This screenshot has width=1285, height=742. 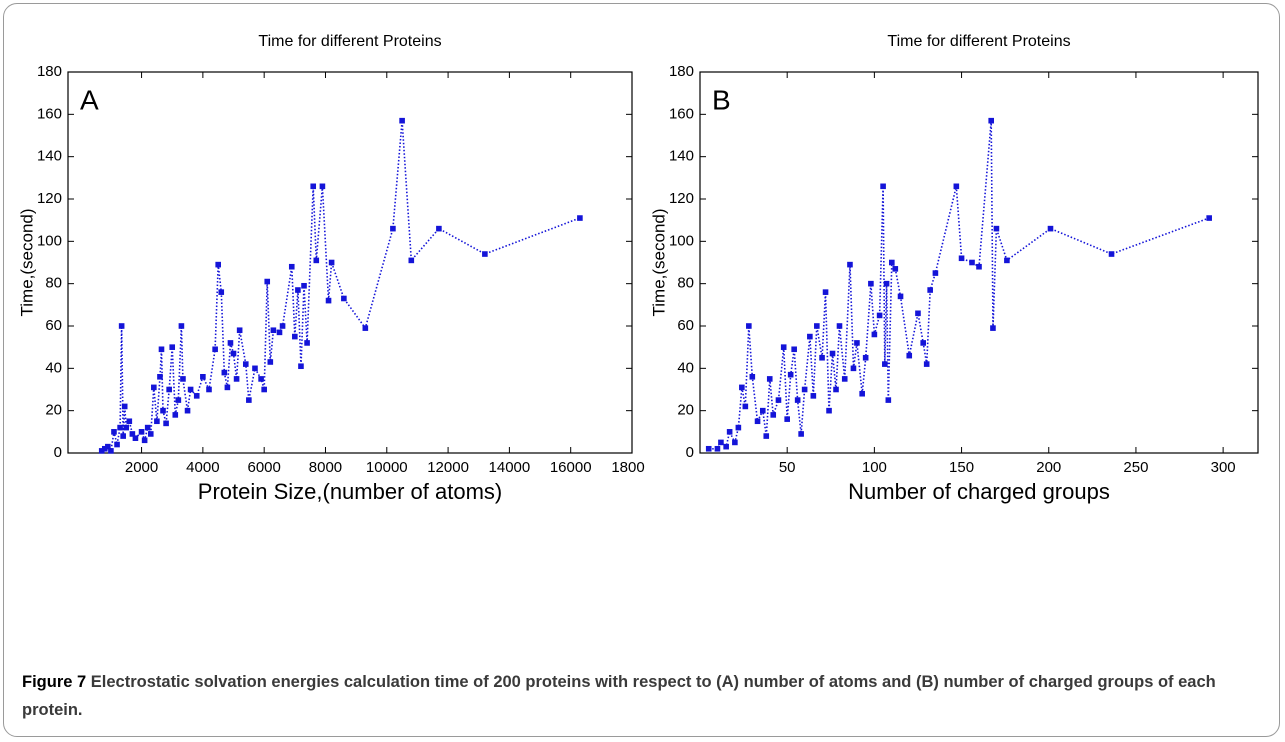 I want to click on caption-label: Figure 7, so click(x=54, y=682).